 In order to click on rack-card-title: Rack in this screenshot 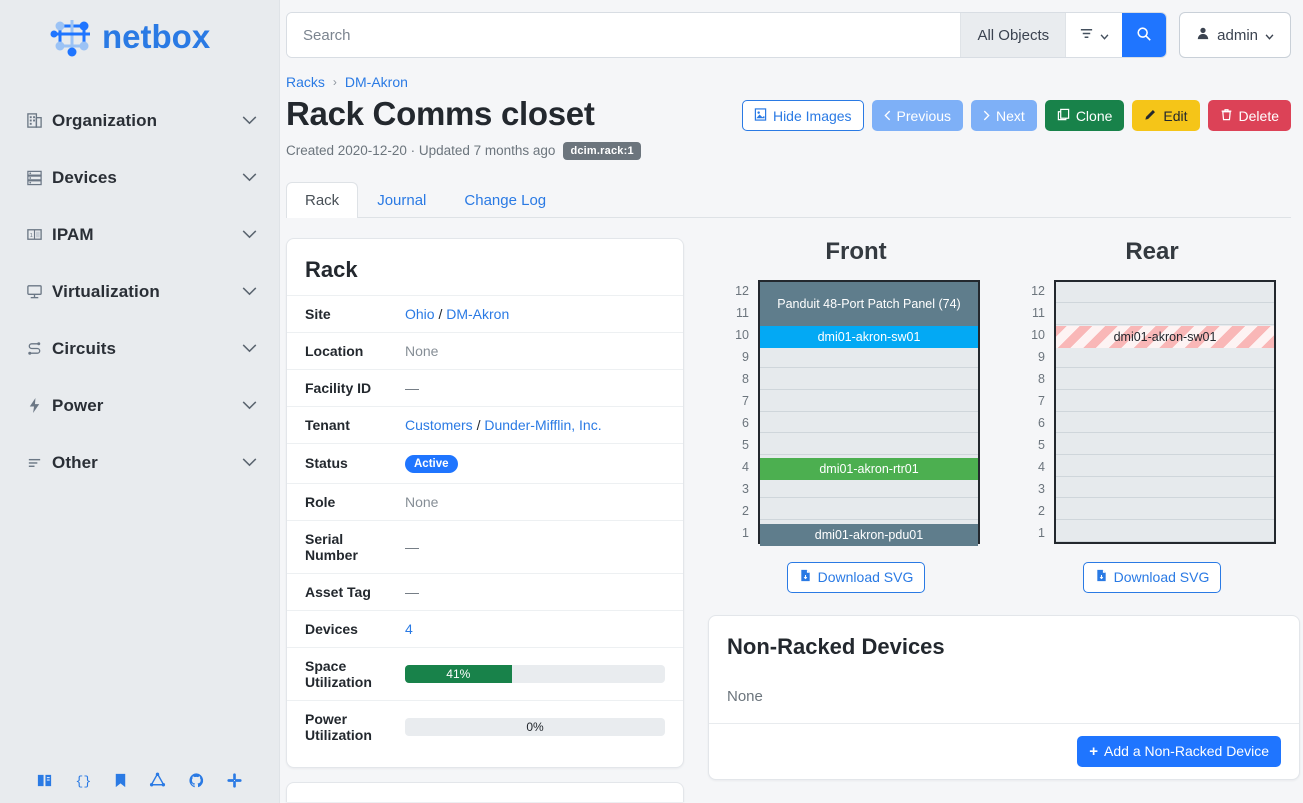, I will do `click(331, 269)`.